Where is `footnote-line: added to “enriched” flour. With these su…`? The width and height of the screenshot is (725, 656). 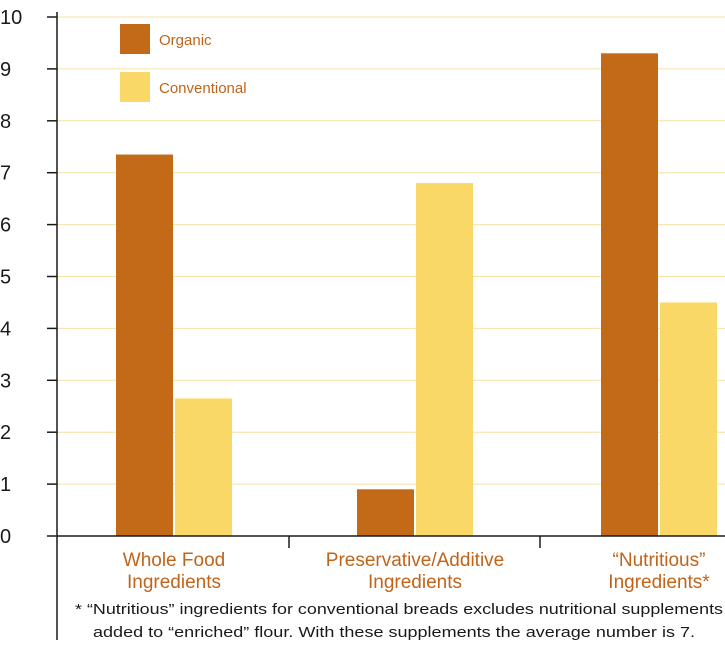
footnote-line: added to “enriched” flour. With these su… is located at coordinates (394, 632).